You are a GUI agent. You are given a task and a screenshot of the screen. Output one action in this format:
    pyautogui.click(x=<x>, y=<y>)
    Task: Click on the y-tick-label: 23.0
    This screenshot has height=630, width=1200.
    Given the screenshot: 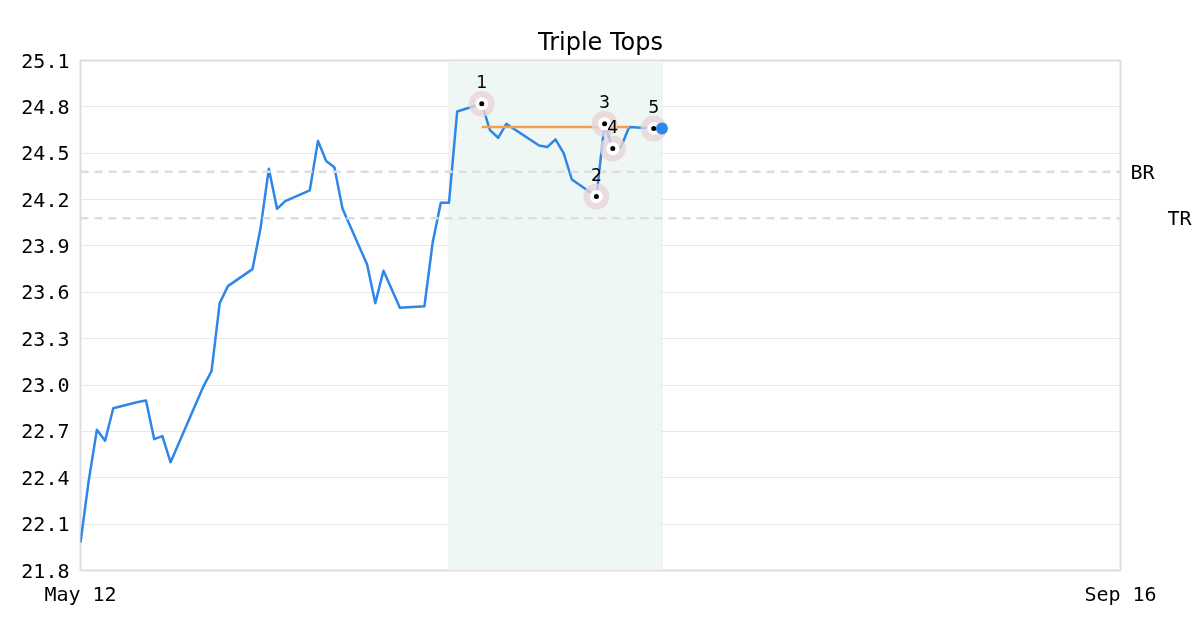 What is the action you would take?
    pyautogui.click(x=45, y=385)
    